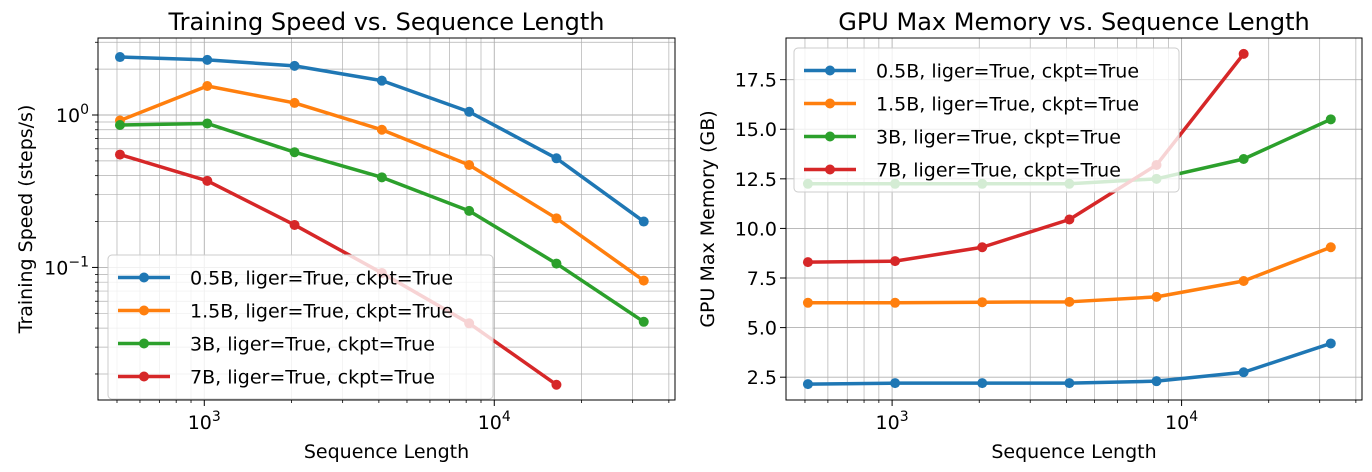 The height and width of the screenshot is (472, 1372). I want to click on chart-title: Training Speed vs. Sequence Length, so click(386, 22).